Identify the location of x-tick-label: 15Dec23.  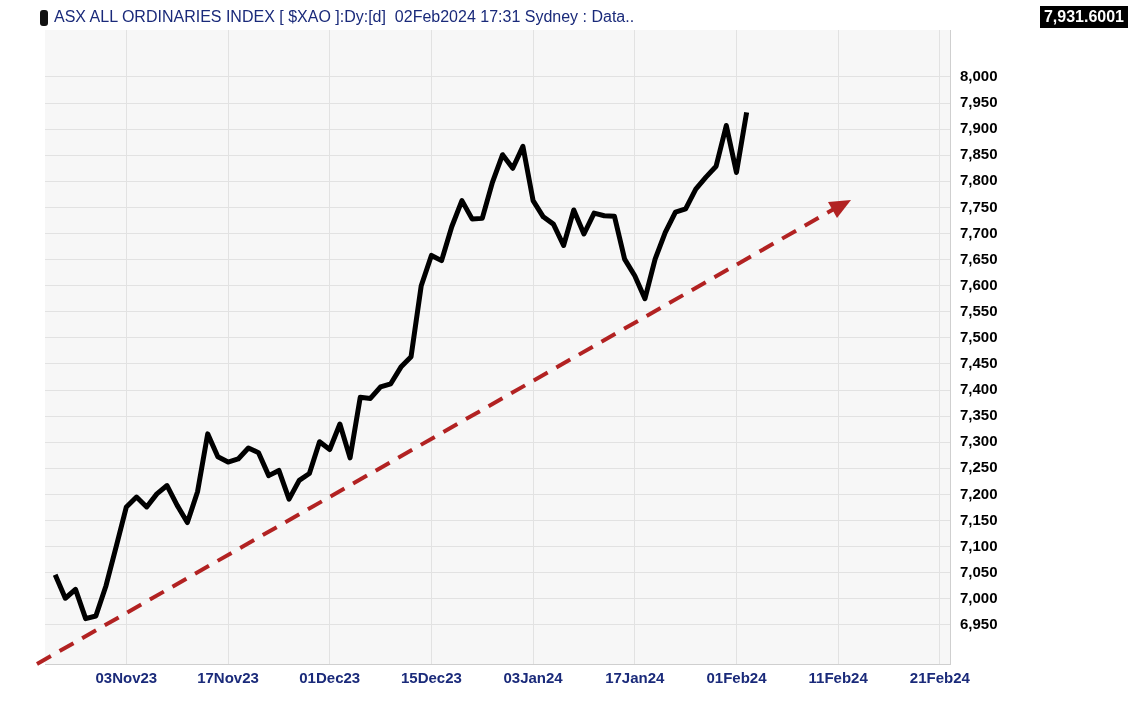
(431, 678).